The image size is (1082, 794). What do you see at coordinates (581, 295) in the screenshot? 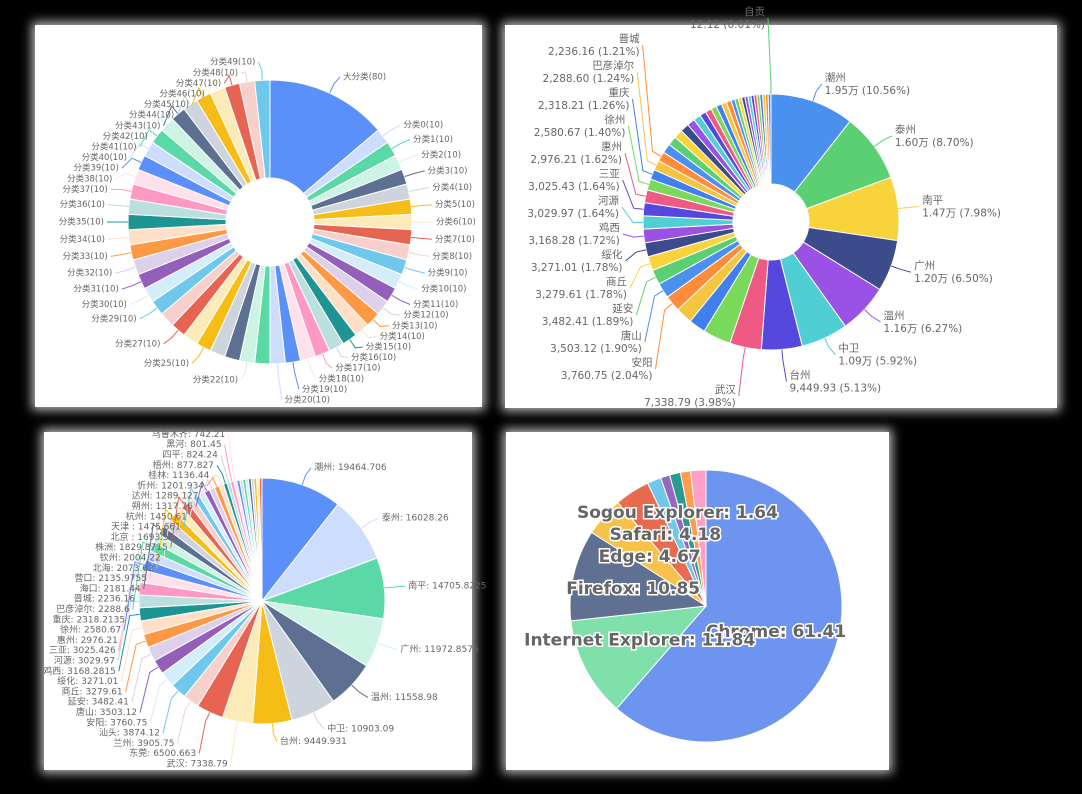
I see `value-label: 3,279.61 (1.78%)` at bounding box center [581, 295].